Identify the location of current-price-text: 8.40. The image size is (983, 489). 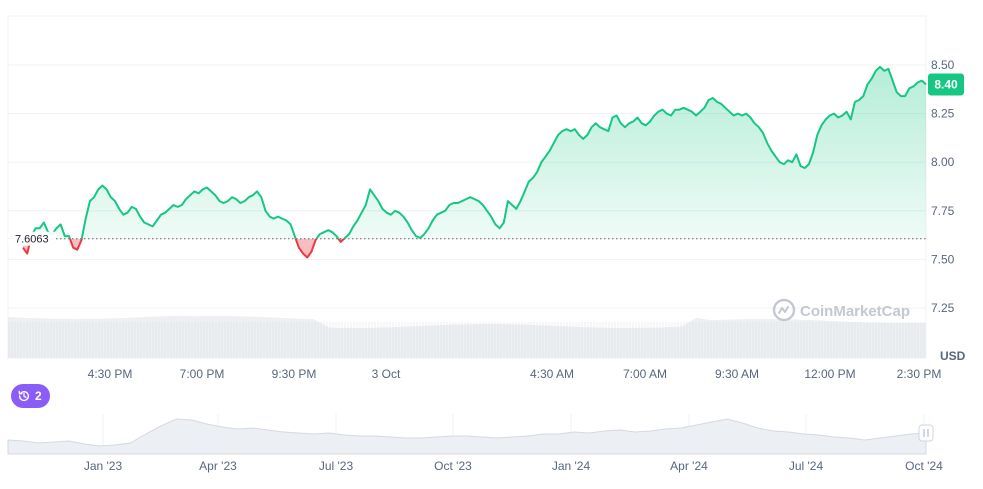
(946, 84).